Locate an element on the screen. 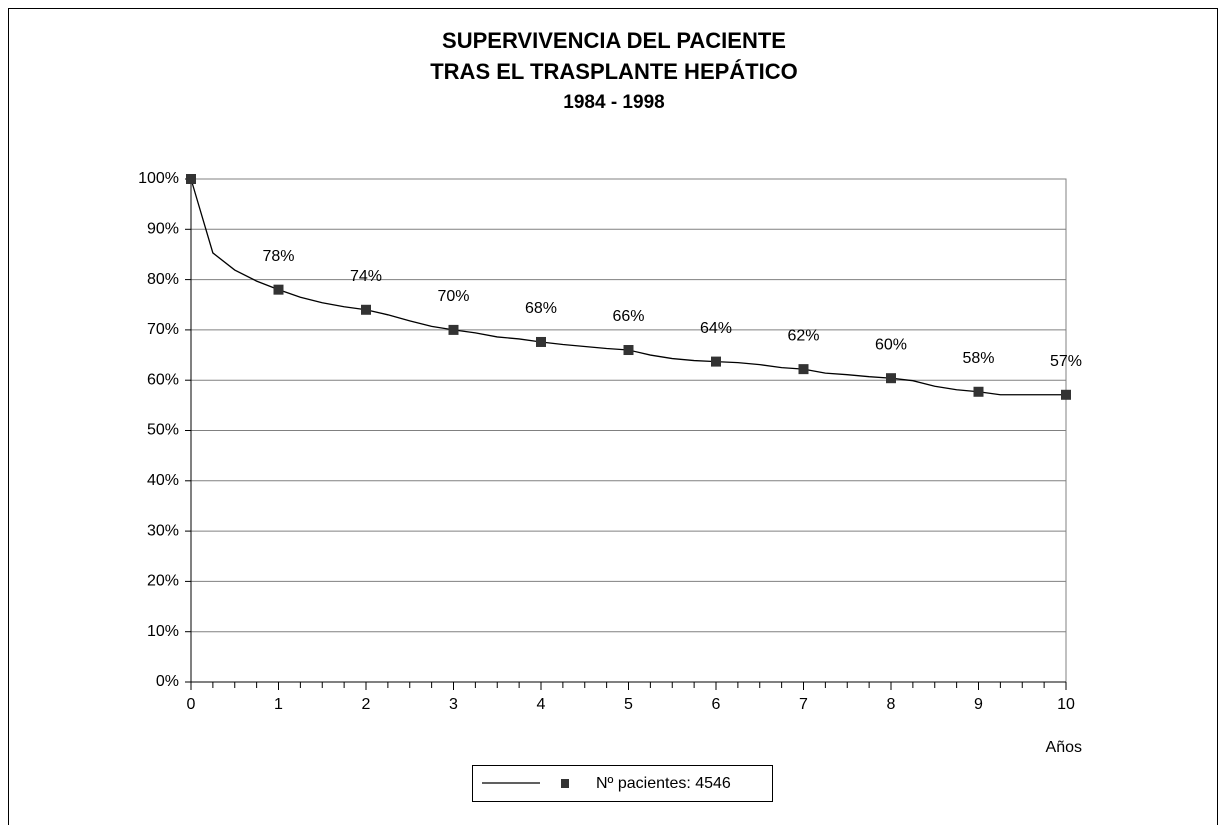 The image size is (1226, 825). y-tick-label: 30% is located at coordinates (163, 530).